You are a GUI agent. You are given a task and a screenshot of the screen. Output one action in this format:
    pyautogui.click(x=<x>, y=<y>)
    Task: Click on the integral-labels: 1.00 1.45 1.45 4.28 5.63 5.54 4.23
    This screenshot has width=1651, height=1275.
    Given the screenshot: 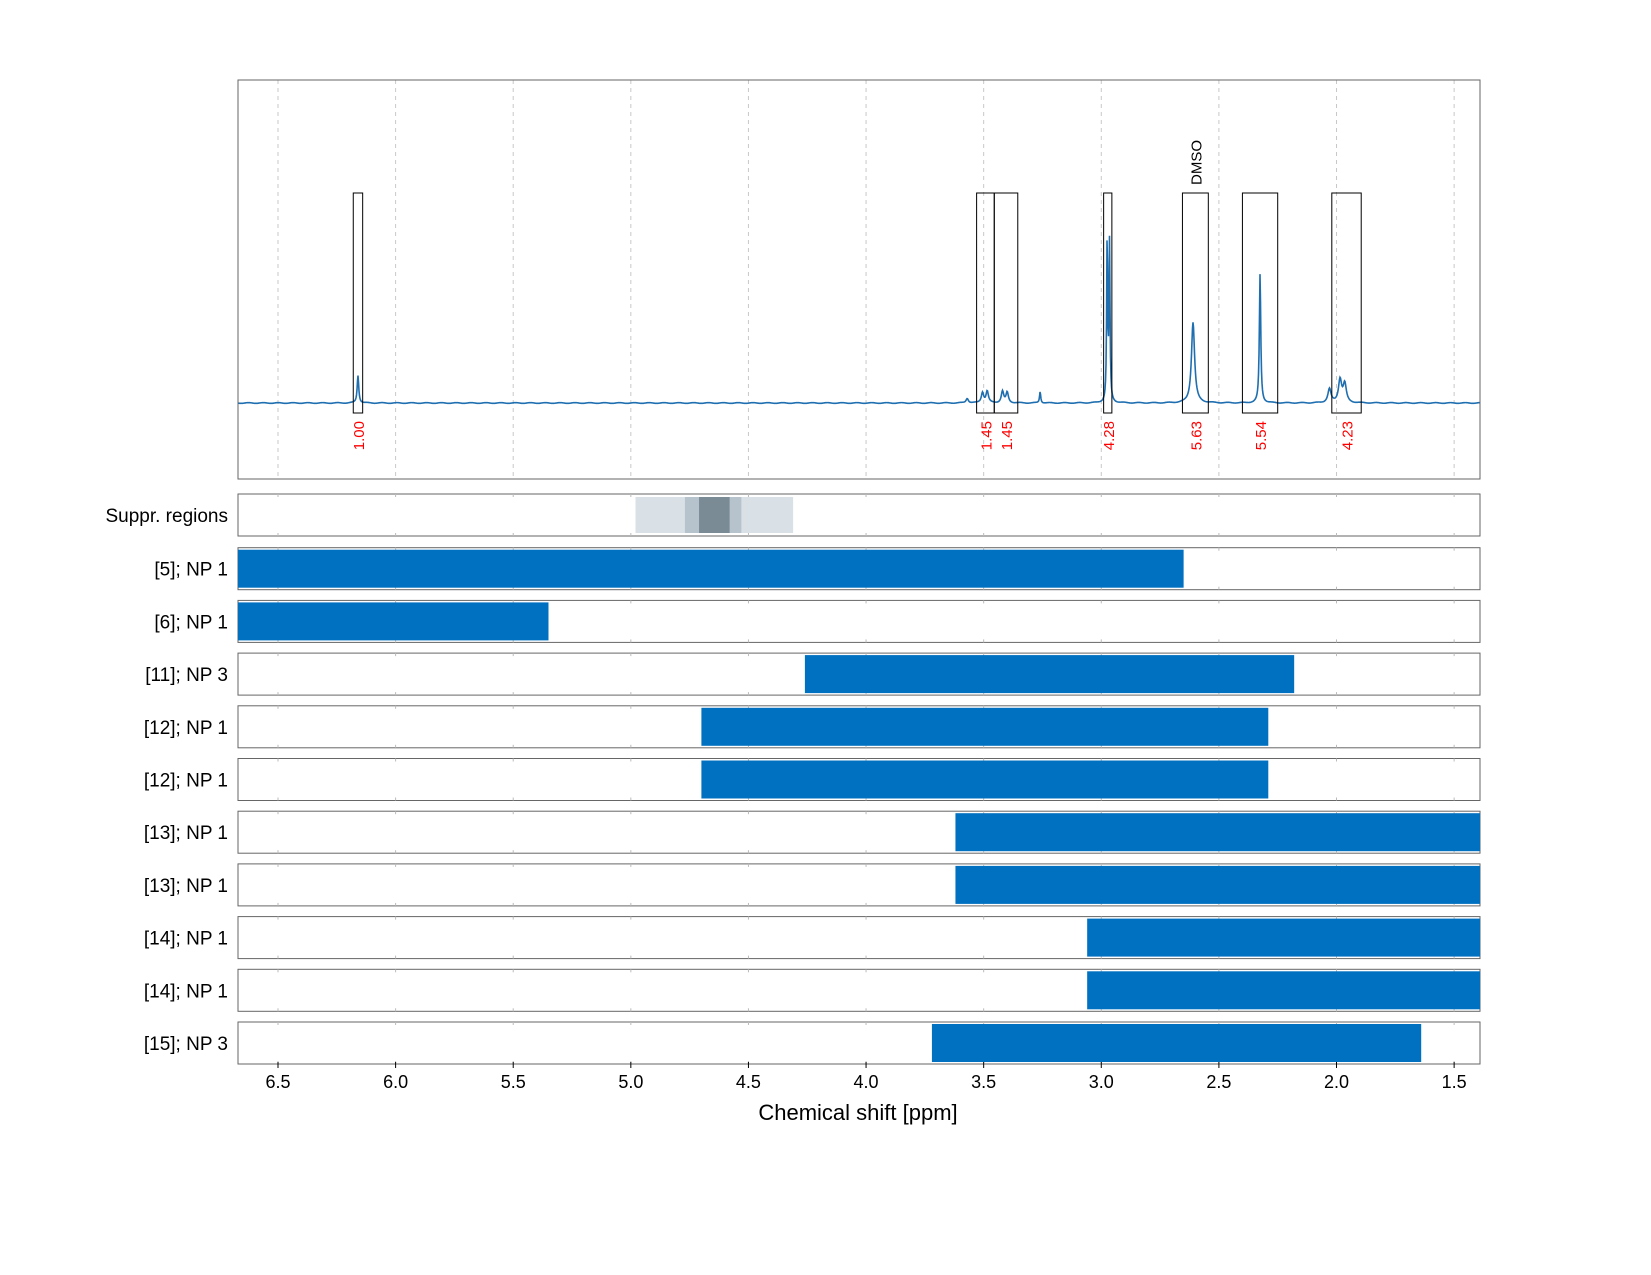 What is the action you would take?
    pyautogui.click(x=854, y=435)
    